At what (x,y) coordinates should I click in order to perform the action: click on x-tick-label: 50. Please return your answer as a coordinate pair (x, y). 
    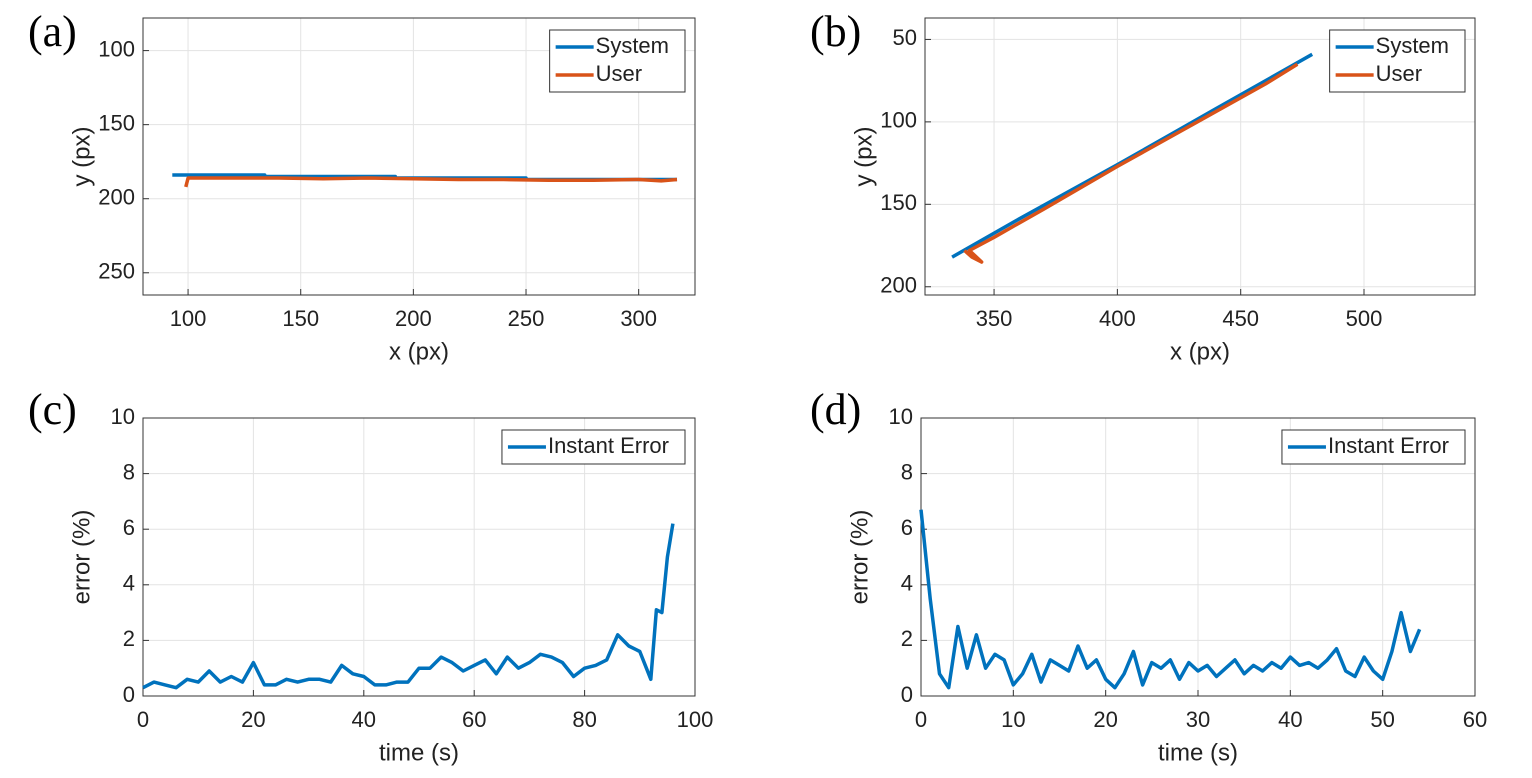
    Looking at the image, I should click on (1382, 719).